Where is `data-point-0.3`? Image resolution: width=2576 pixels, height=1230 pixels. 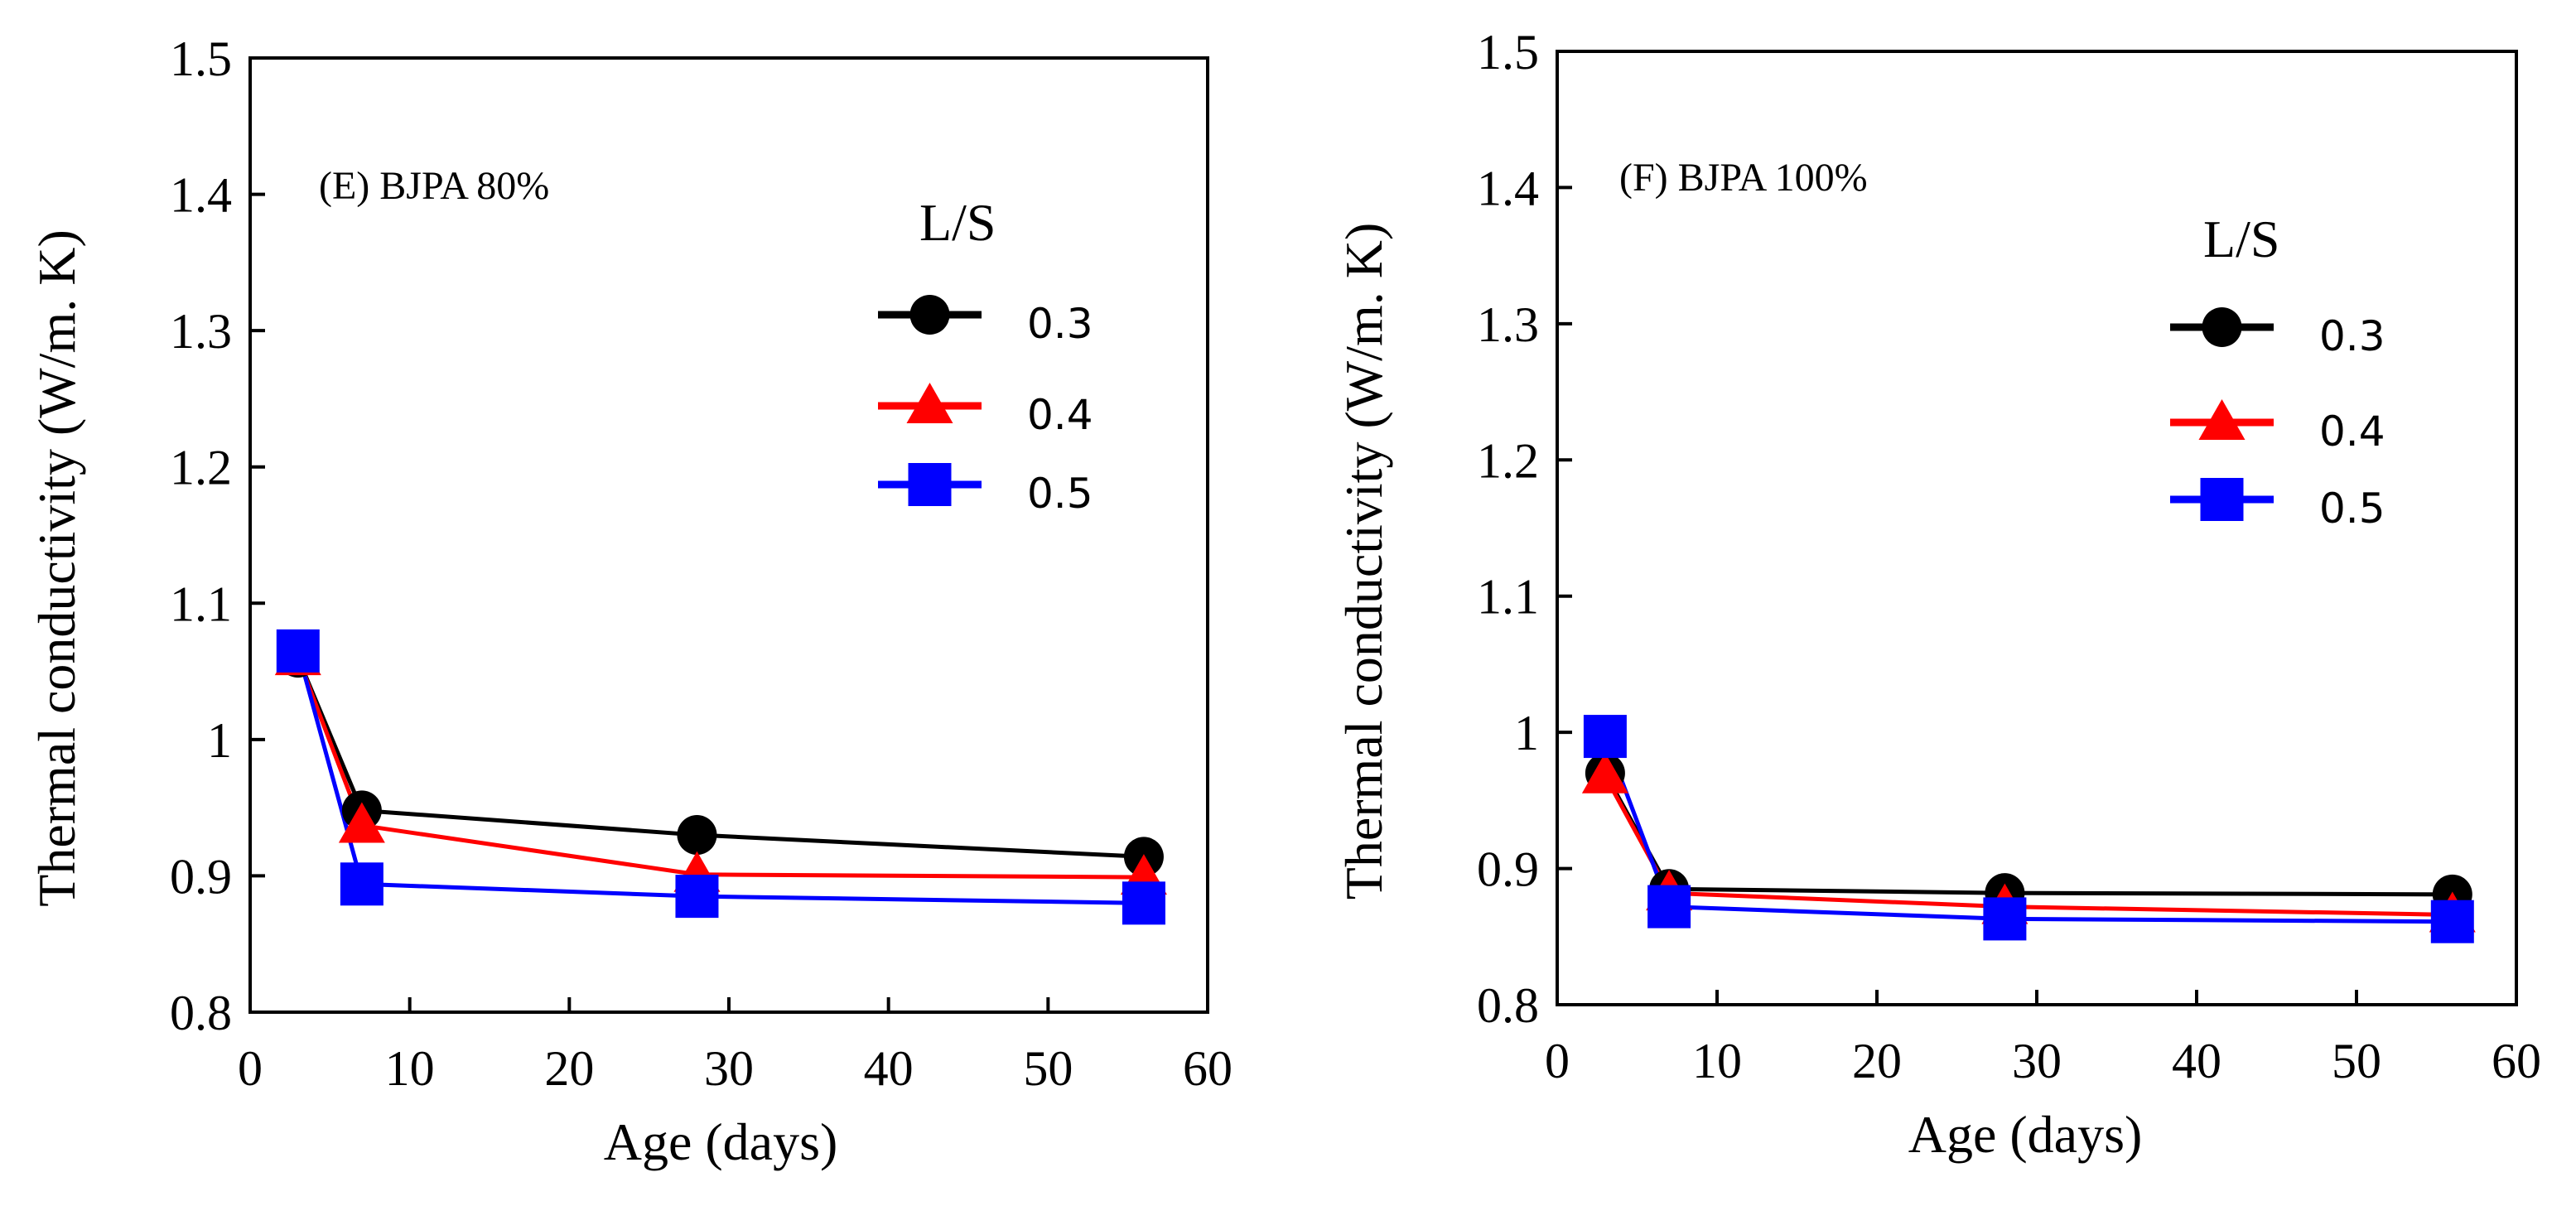
data-point-0.3 is located at coordinates (697, 835).